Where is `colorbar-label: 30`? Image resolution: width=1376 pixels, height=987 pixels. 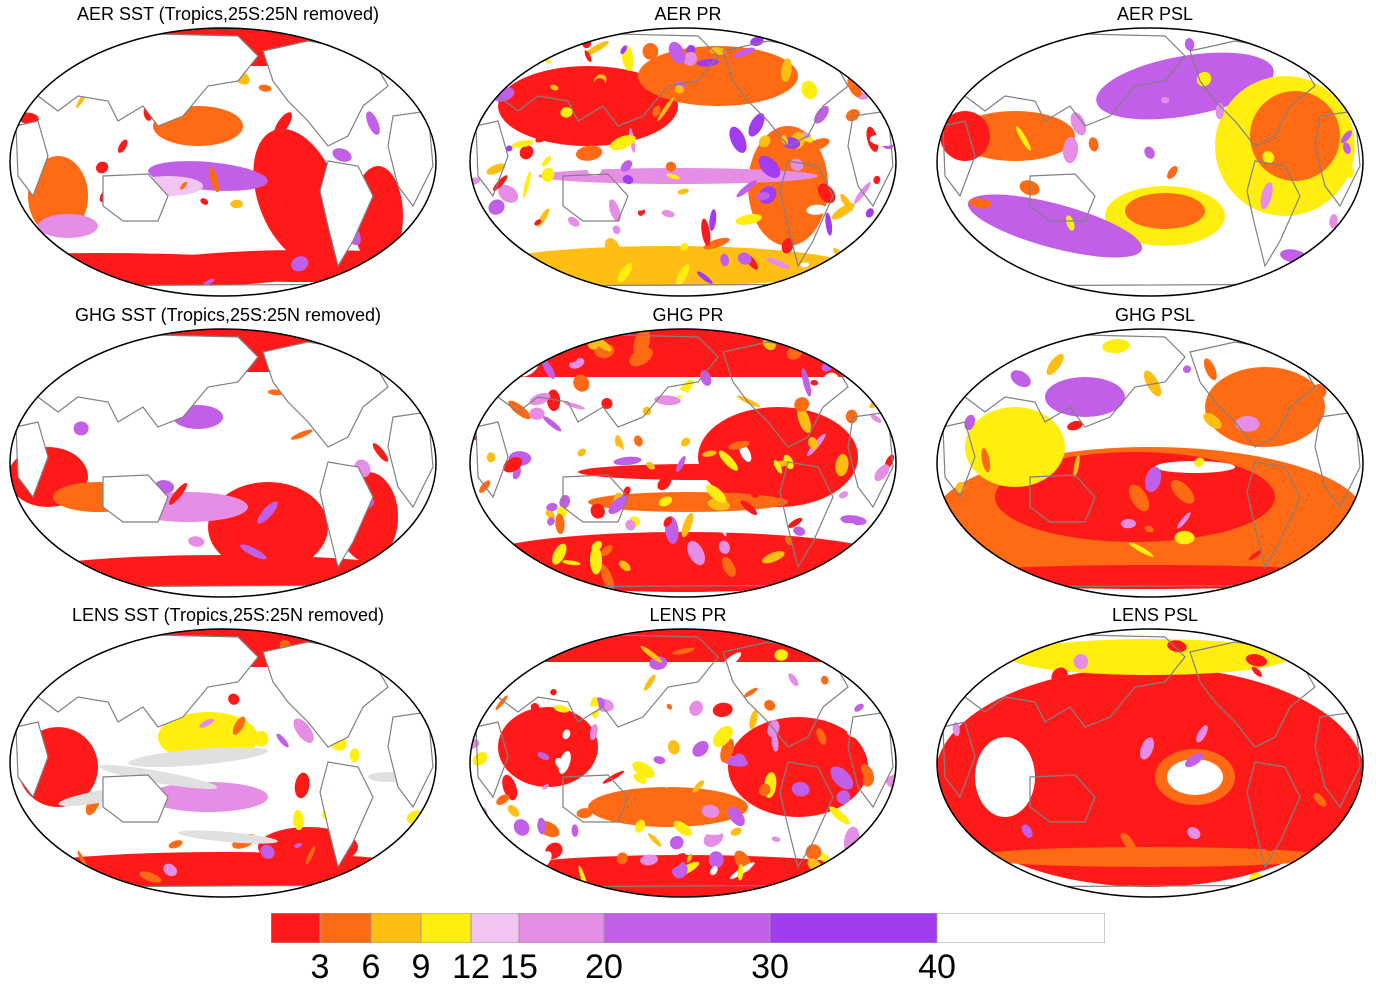 colorbar-label: 30 is located at coordinates (770, 967).